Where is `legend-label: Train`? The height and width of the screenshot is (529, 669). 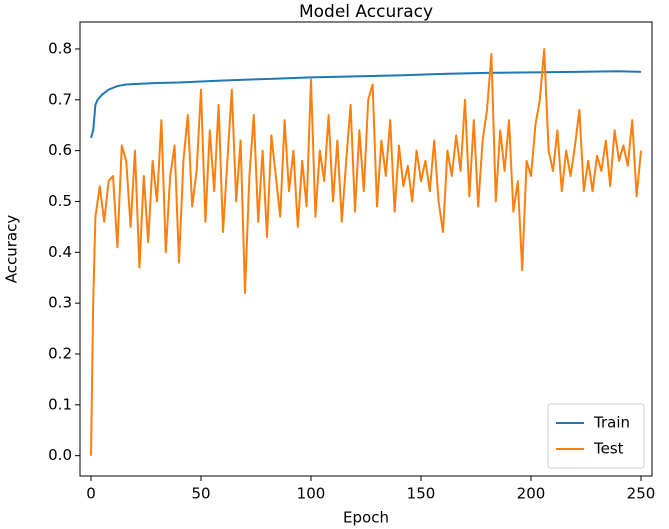
legend-label: Train is located at coordinates (611, 423).